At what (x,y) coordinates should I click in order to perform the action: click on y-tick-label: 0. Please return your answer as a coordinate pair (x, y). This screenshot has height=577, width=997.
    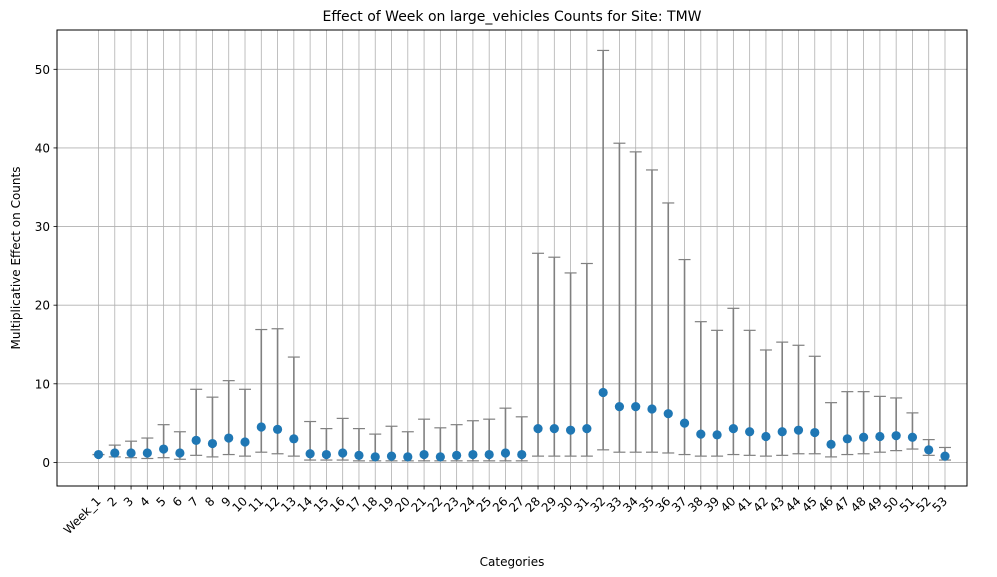
    Looking at the image, I should click on (46, 463).